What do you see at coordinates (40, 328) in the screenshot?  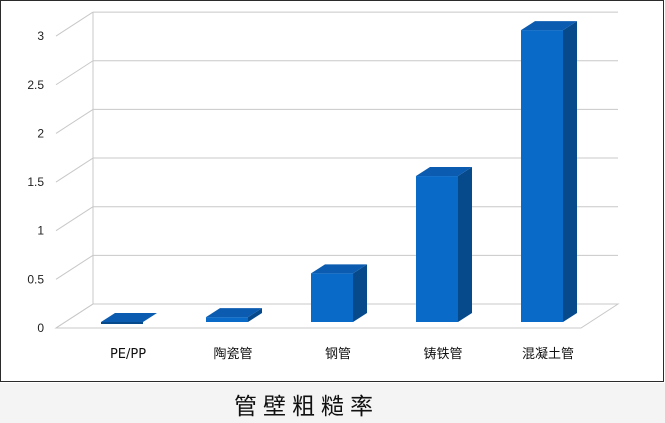 I see `y-tick-label: 0` at bounding box center [40, 328].